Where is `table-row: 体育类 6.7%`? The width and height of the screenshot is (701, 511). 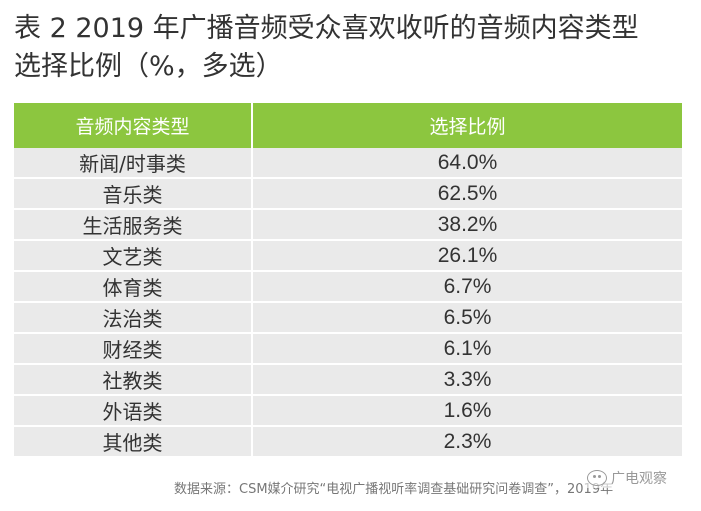
table-row: 体育类 6.7% is located at coordinates (348, 287).